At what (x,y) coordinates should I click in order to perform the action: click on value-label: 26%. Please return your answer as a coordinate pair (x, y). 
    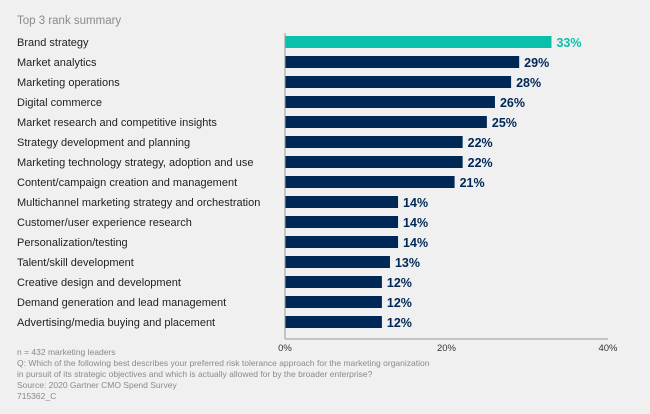
    Looking at the image, I should click on (512, 103).